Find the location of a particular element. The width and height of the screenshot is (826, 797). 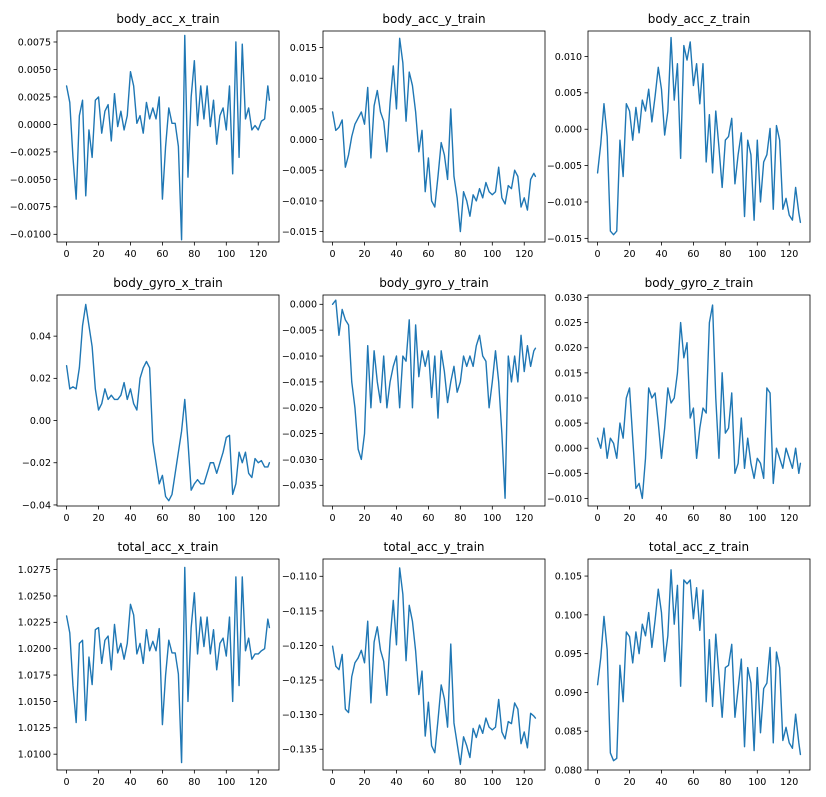

y-tick-label: −0.0025 is located at coordinates (30, 152).